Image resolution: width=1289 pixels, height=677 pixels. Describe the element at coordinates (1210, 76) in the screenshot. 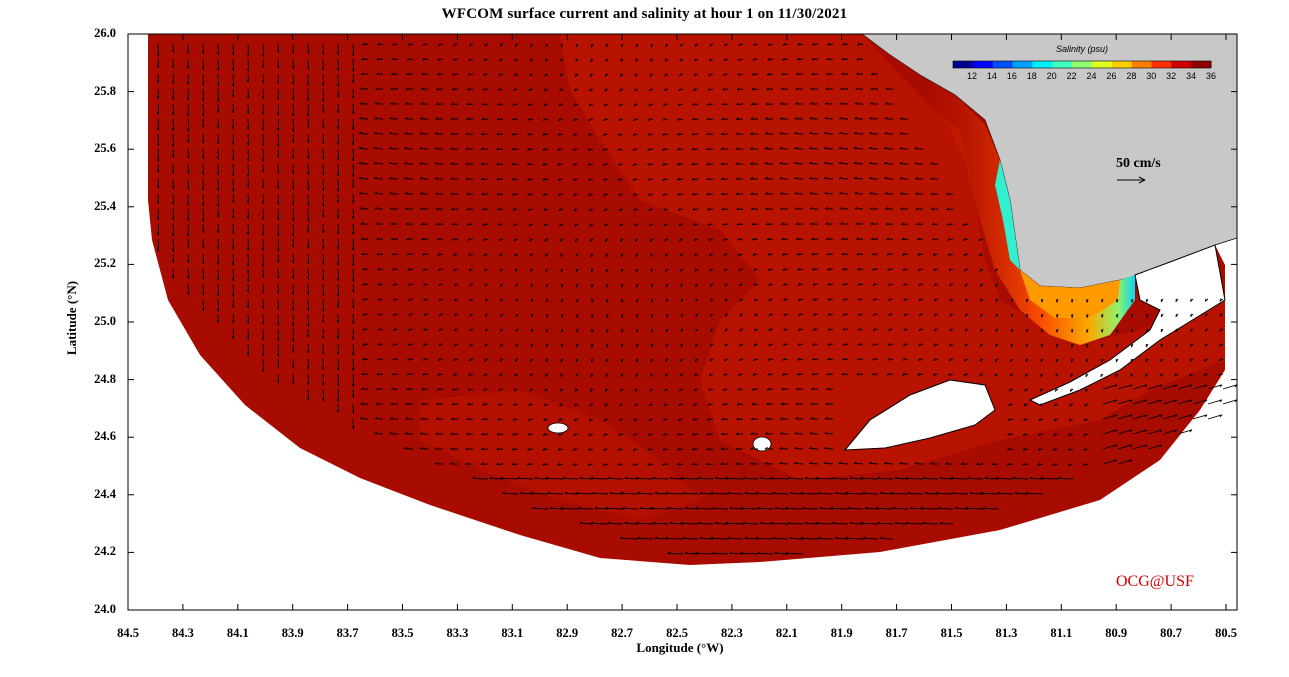

I see `colorbar-tick: 36` at that location.